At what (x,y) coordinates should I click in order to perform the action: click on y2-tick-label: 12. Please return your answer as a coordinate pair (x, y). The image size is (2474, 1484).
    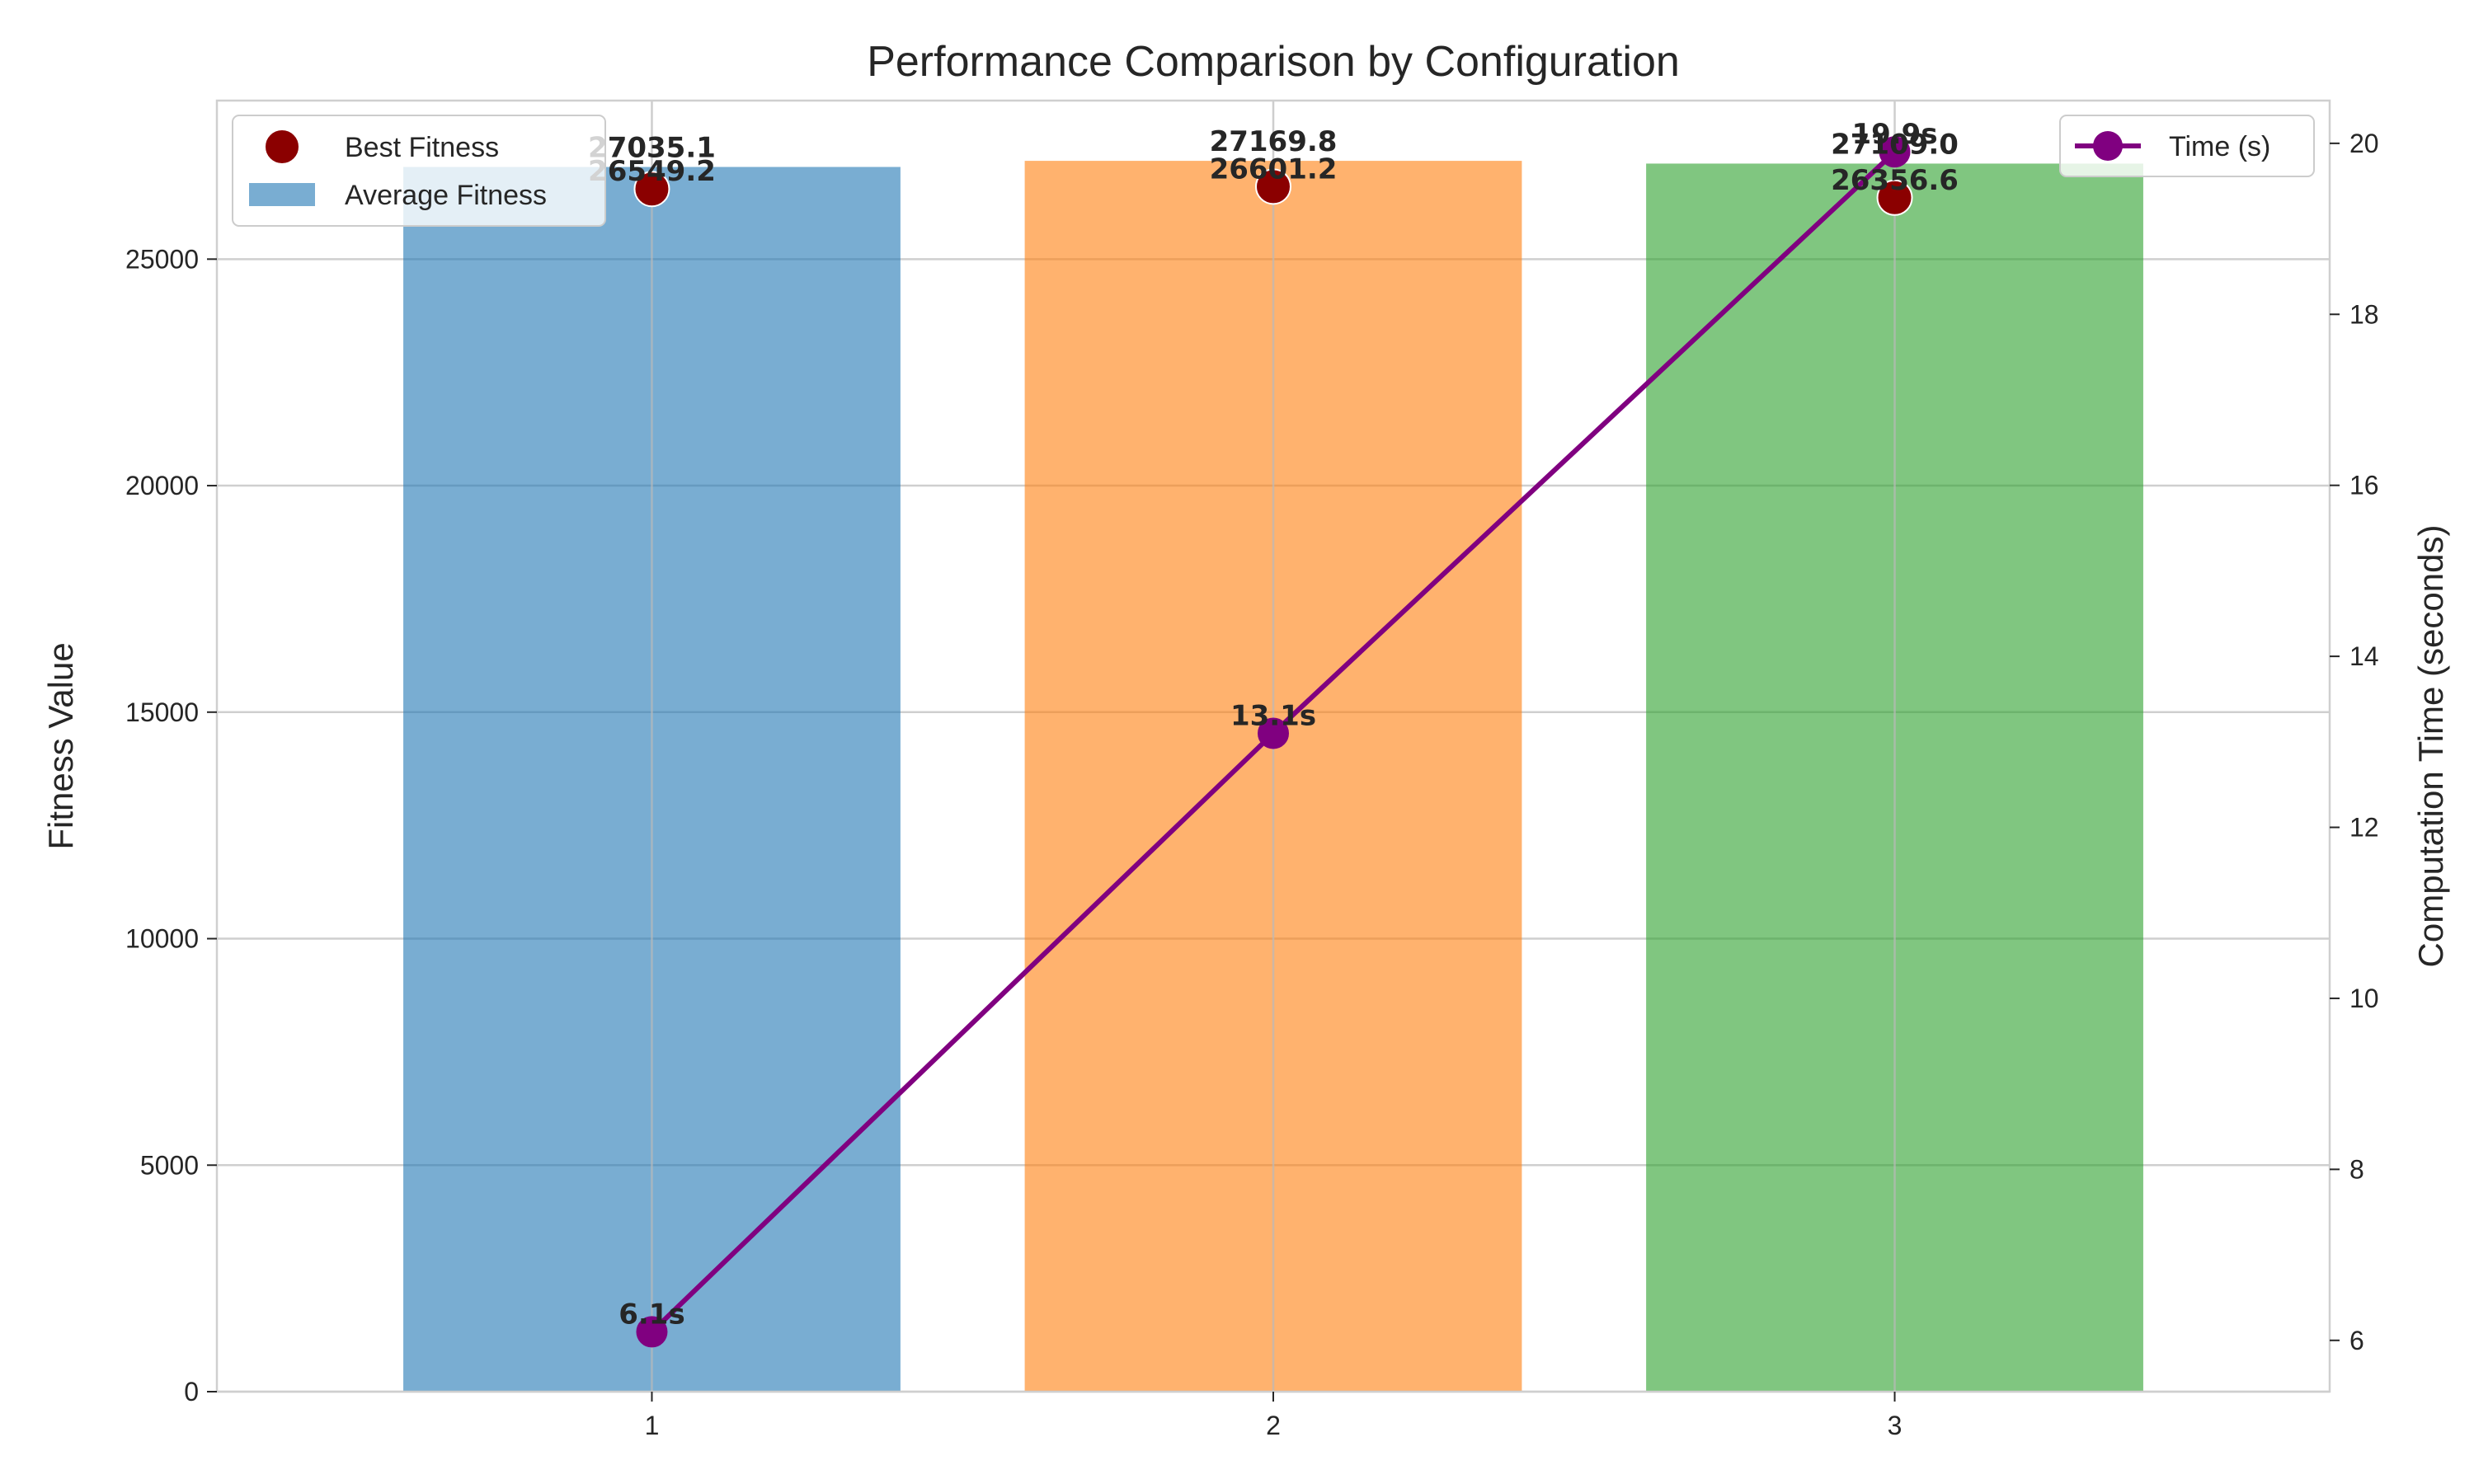
    Looking at the image, I should click on (2364, 828).